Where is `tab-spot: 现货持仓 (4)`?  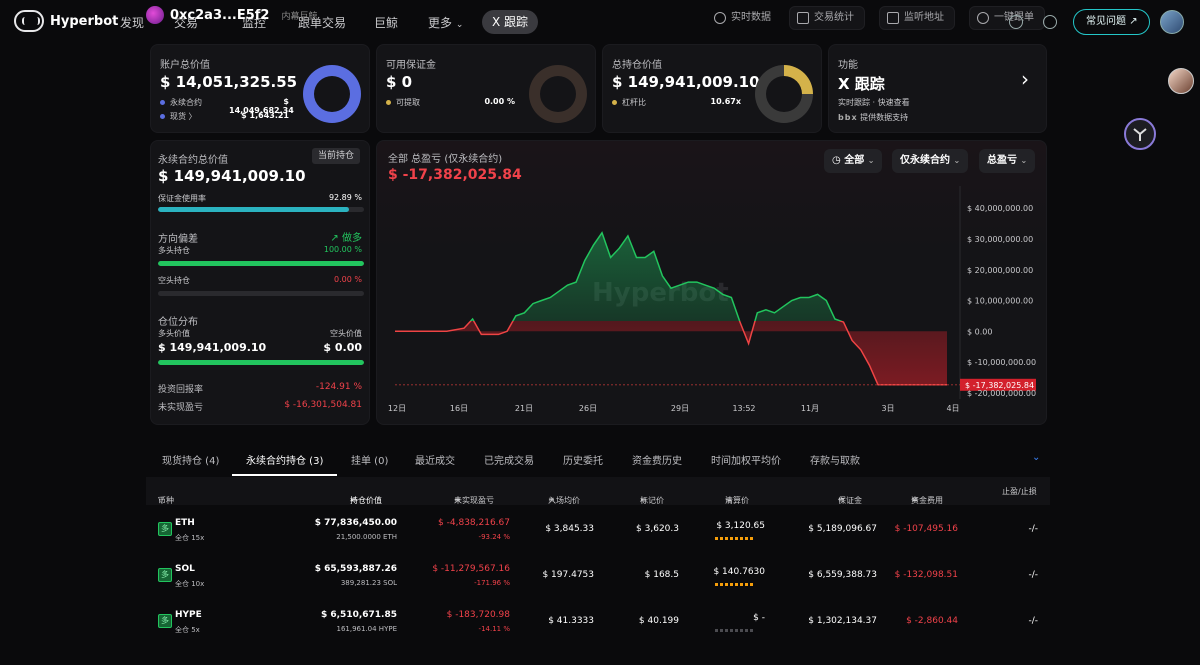
tab-spot: 现货持仓 (4) is located at coordinates (191, 461).